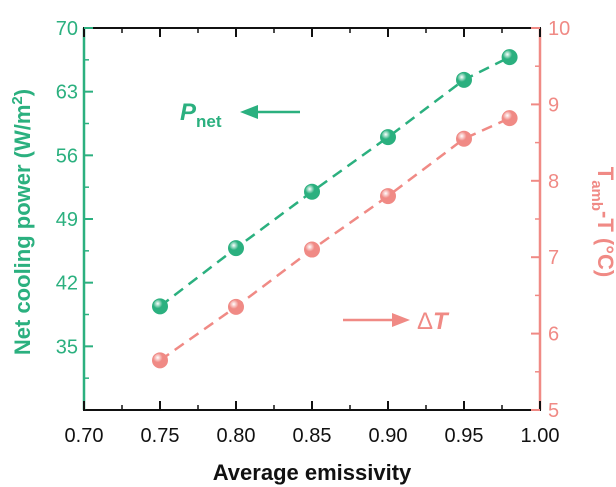 This screenshot has height=487, width=616. What do you see at coordinates (84, 436) in the screenshot?
I see `x-tick-label: 0.70` at bounding box center [84, 436].